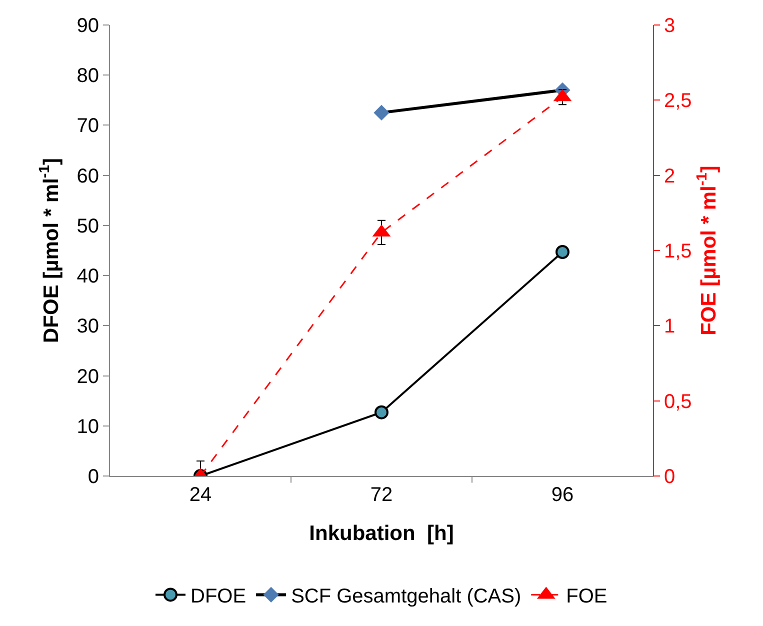  I want to click on y-tick-label: 30, so click(87, 327).